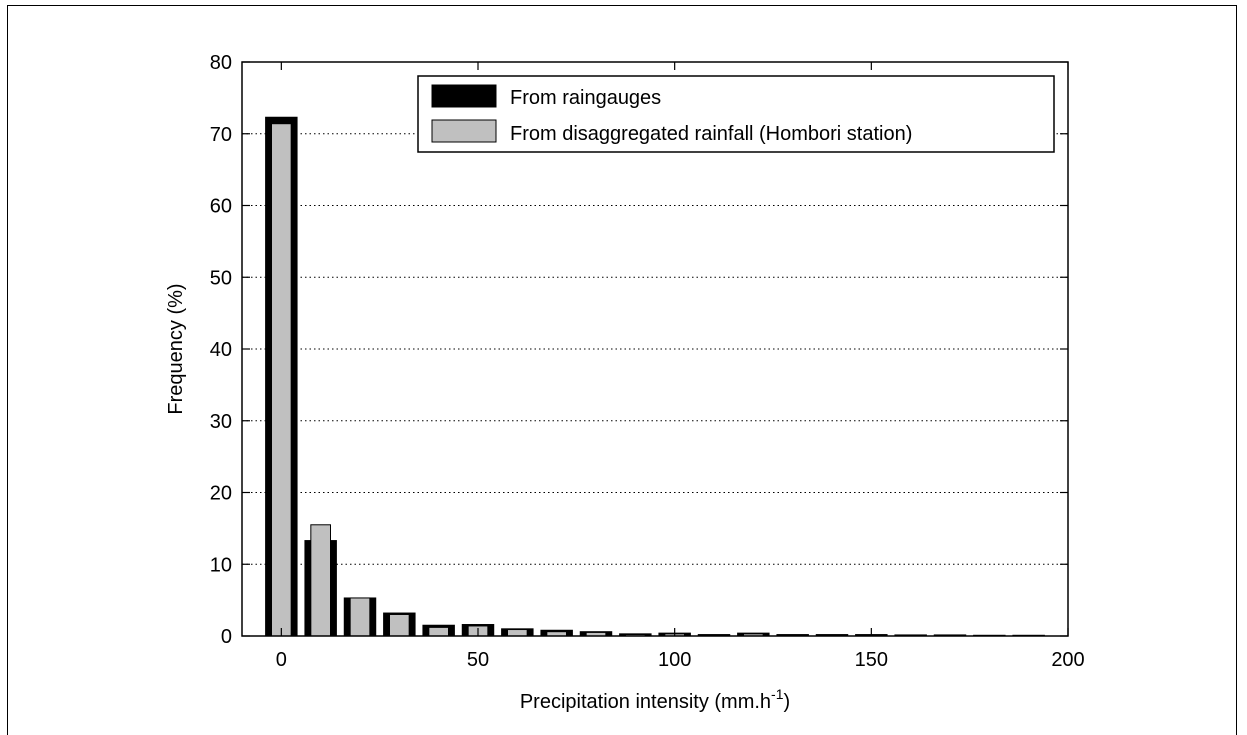 The width and height of the screenshot is (1247, 735). What do you see at coordinates (655, 699) in the screenshot?
I see `x-axis-label: Precipitation intensity (mm.h-1)` at bounding box center [655, 699].